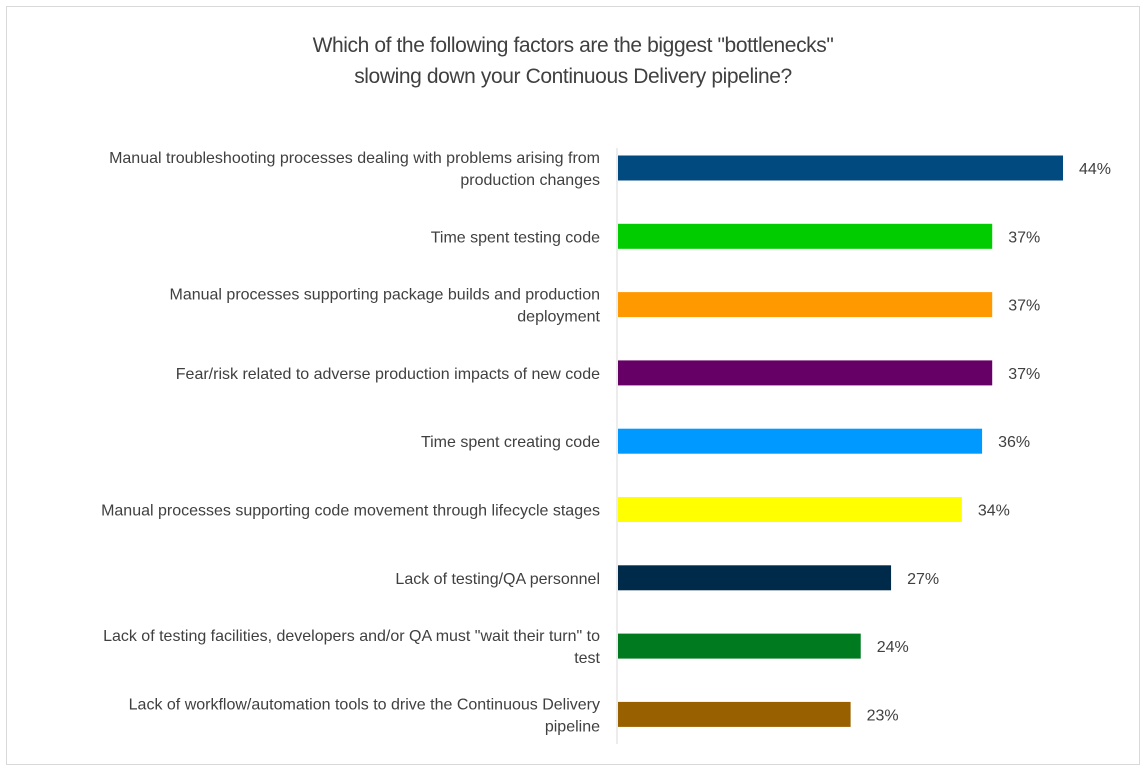 The width and height of the screenshot is (1146, 771). What do you see at coordinates (510, 442) in the screenshot?
I see `category-label-5-line-1: Time spent creating code` at bounding box center [510, 442].